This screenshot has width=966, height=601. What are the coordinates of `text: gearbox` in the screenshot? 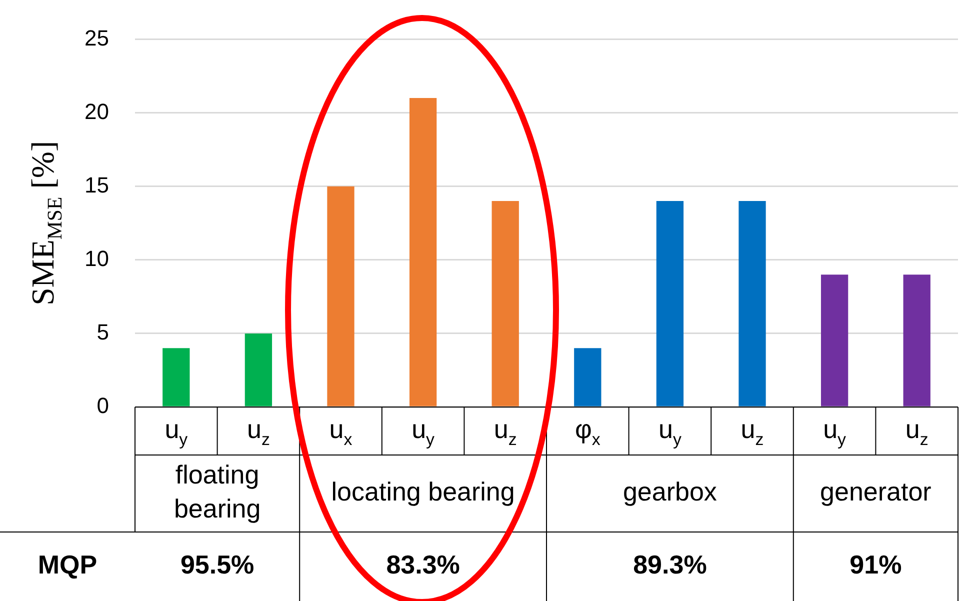 It's located at (669, 491).